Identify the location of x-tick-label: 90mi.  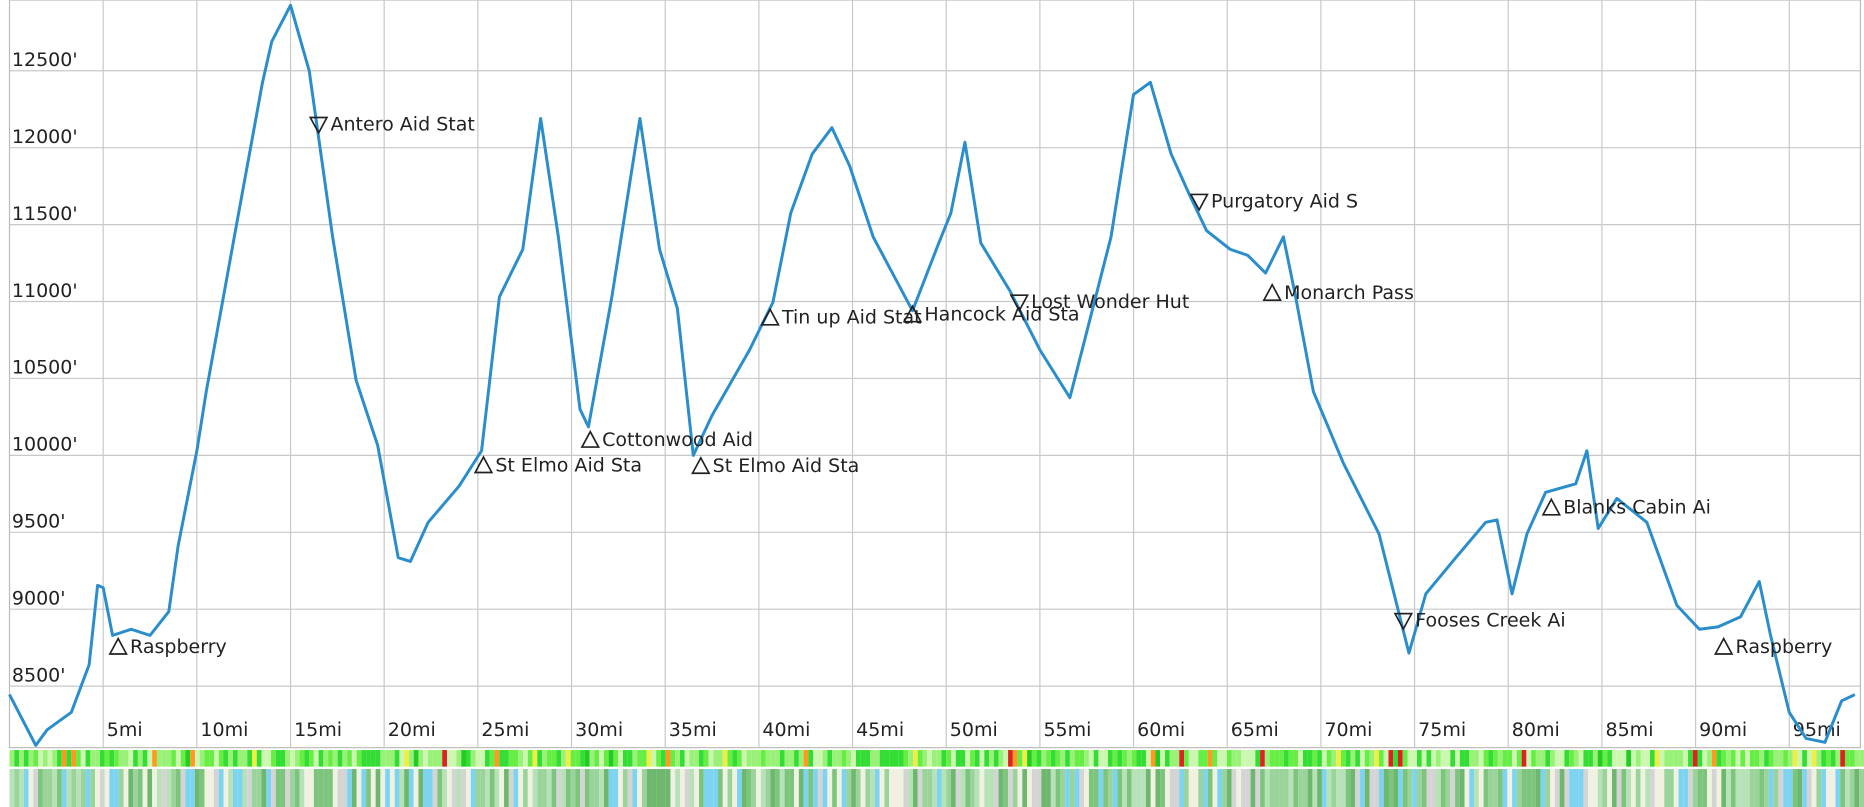
(1723, 730).